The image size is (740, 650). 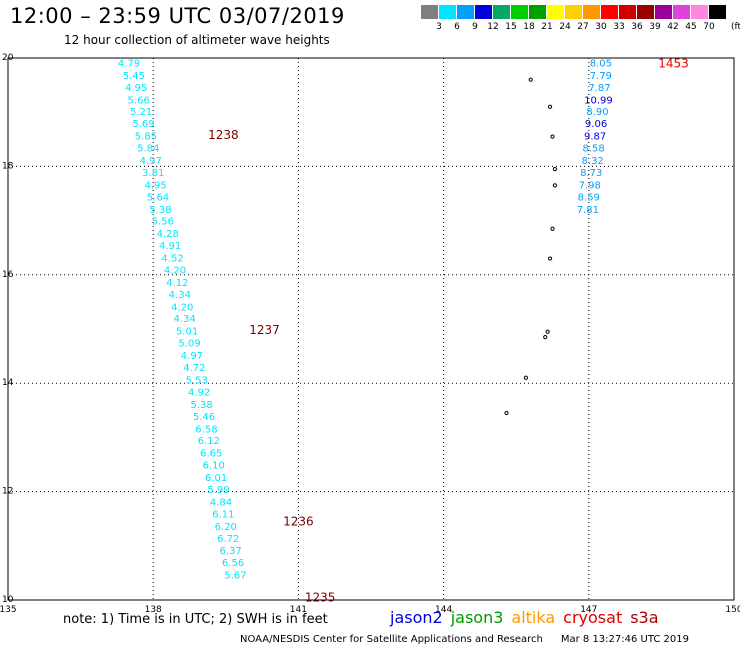 I want to click on legend-label: 24, so click(x=565, y=27).